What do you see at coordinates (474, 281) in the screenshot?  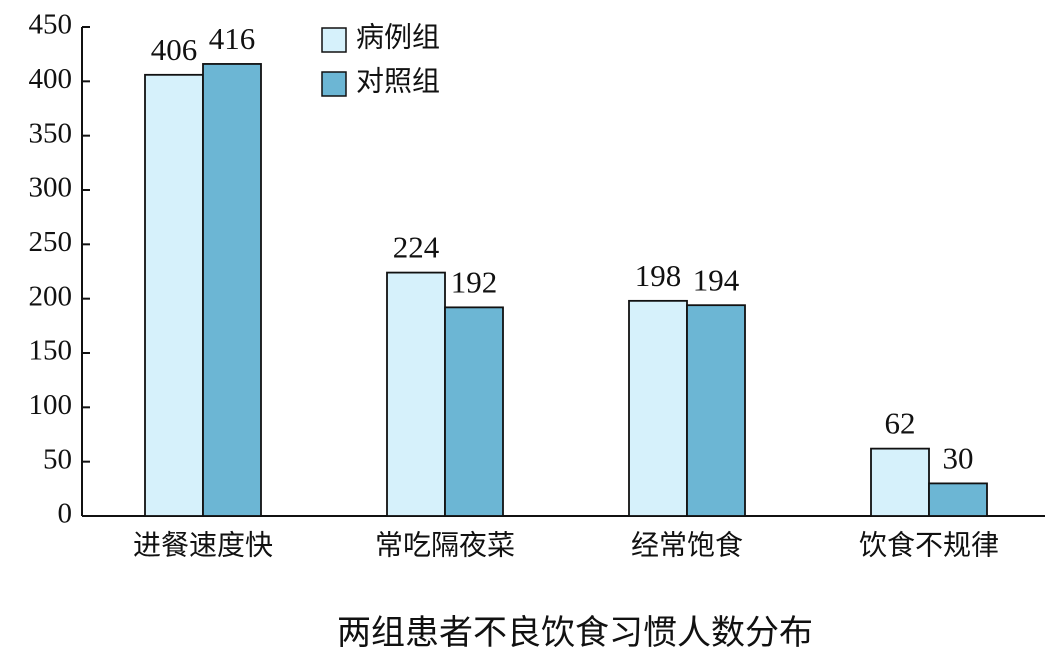 I see `value-label: 192` at bounding box center [474, 281].